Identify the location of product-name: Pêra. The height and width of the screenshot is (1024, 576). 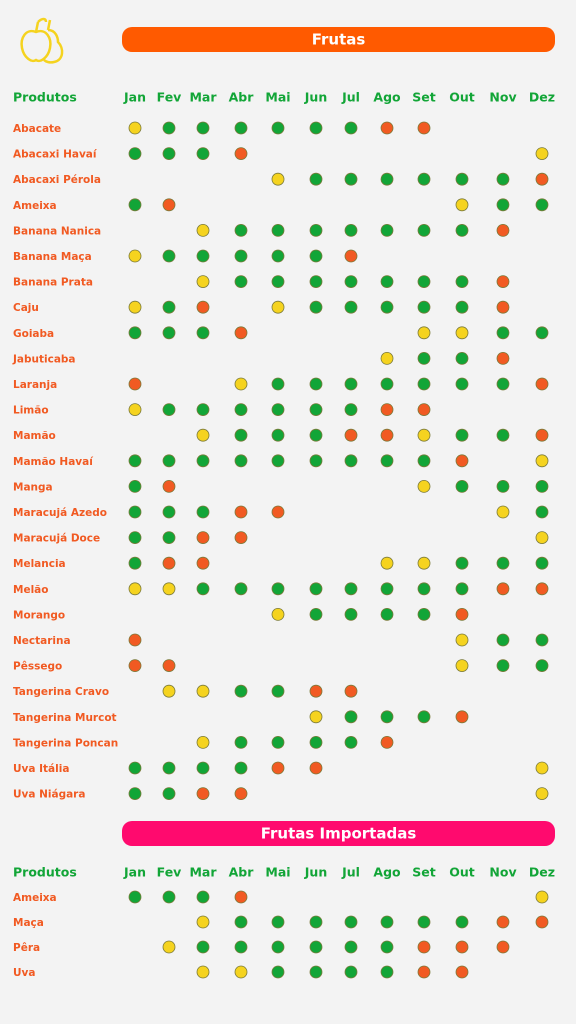
(26, 948).